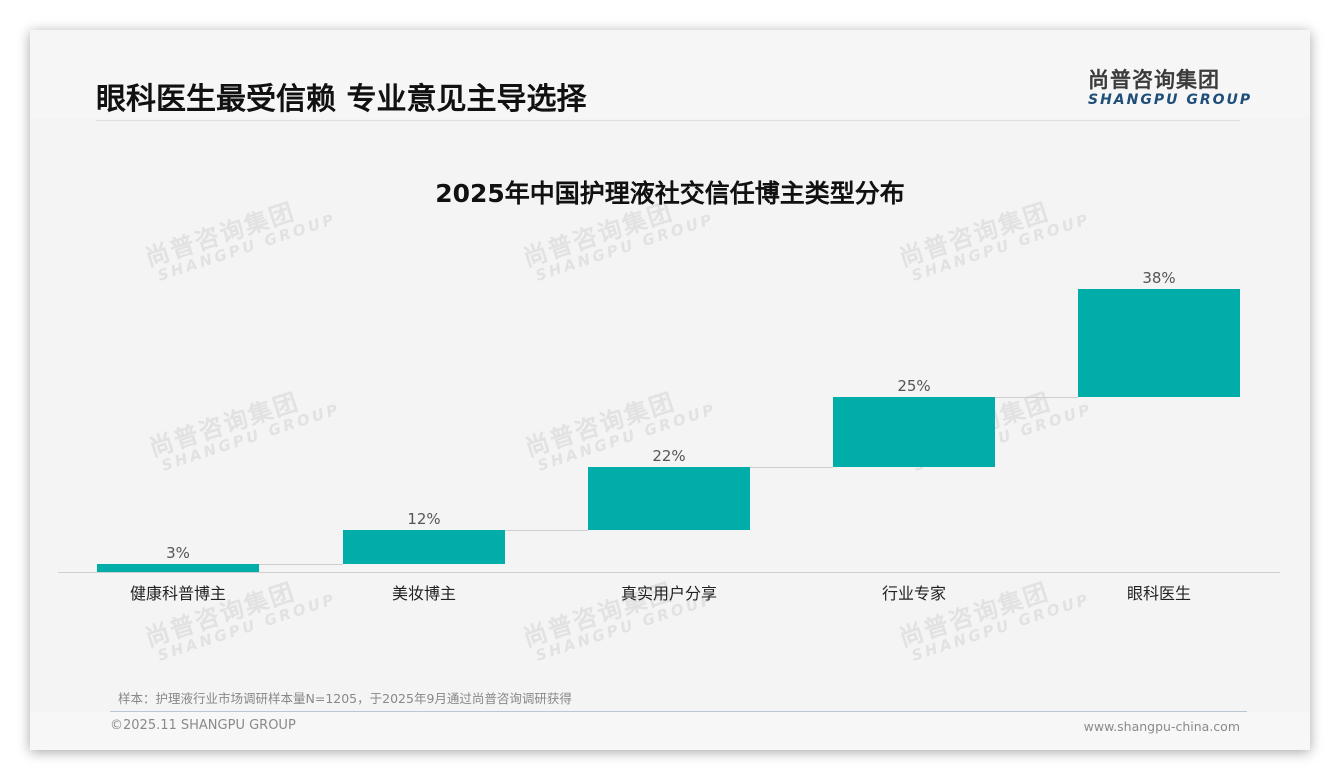 The image size is (1340, 780). Describe the element at coordinates (345, 698) in the screenshot. I see `sample-note: 样本：护理液行业市场调研样本量N=1205，于2025年9月通过尚普咨询调研获得` at that location.